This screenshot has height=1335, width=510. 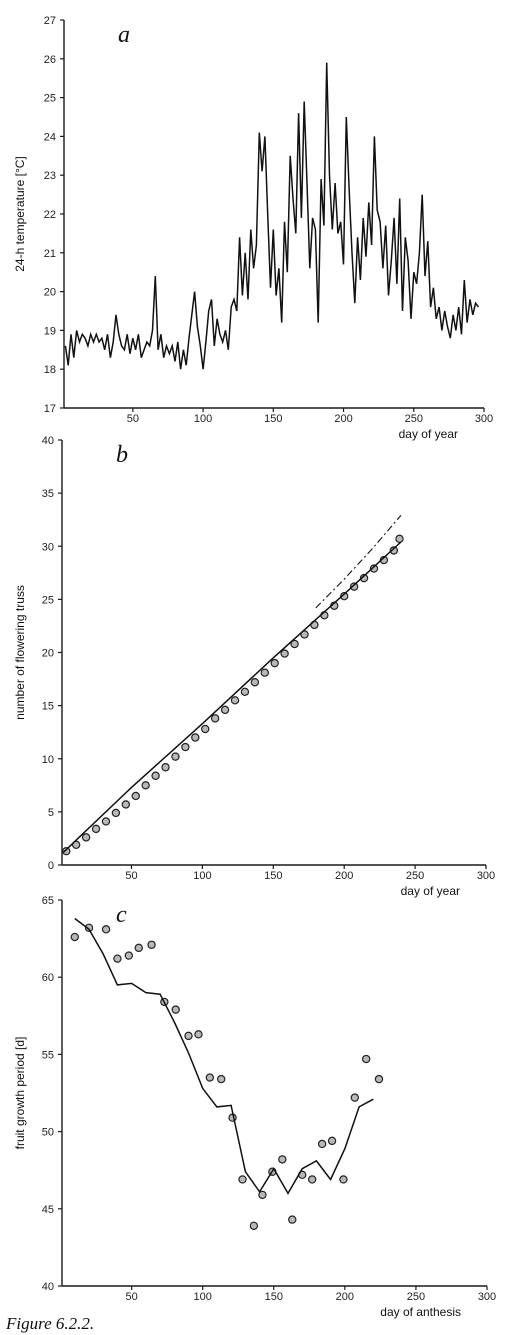 What do you see at coordinates (420, 1312) in the screenshot?
I see `x-axis-label: day of anthesis` at bounding box center [420, 1312].